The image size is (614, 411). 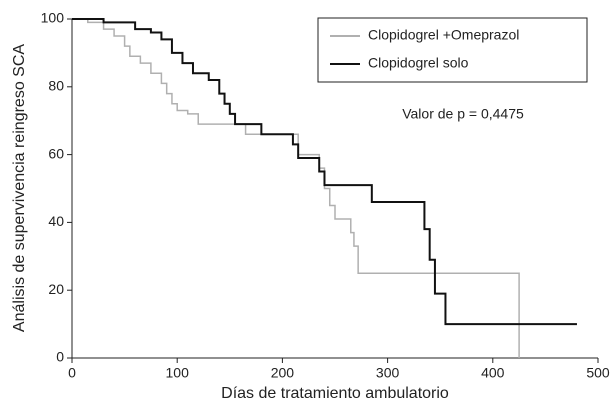 What do you see at coordinates (418, 63) in the screenshot?
I see `legend-label: Clopidogrel solo` at bounding box center [418, 63].